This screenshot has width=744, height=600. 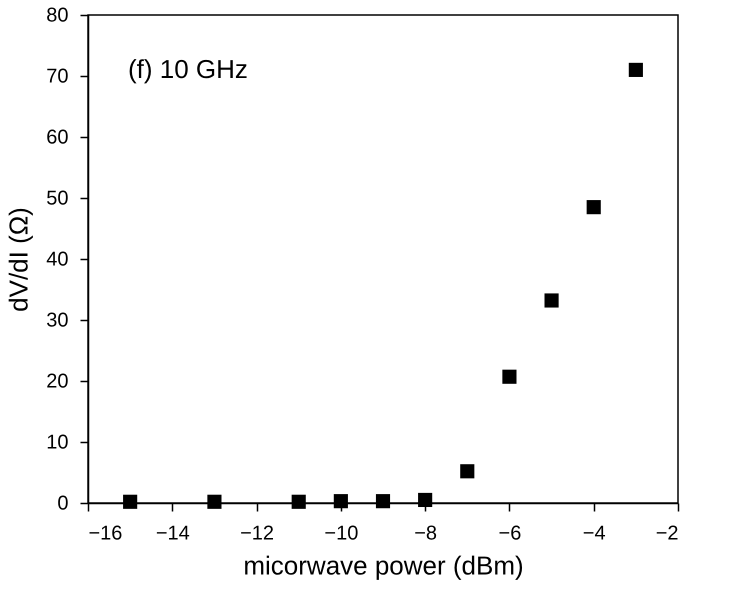 What do you see at coordinates (257, 533) in the screenshot?
I see `x-tick-label: −12` at bounding box center [257, 533].